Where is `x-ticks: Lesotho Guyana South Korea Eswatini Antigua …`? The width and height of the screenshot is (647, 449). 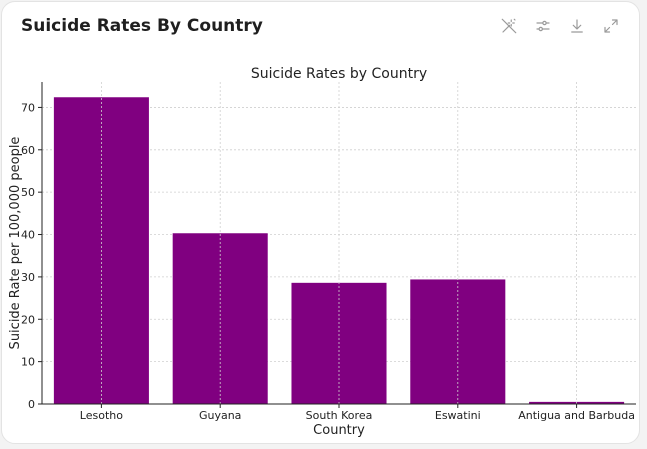
x-ticks: Lesotho Guyana South Korea Eswatini Antigua … is located at coordinates (357, 413).